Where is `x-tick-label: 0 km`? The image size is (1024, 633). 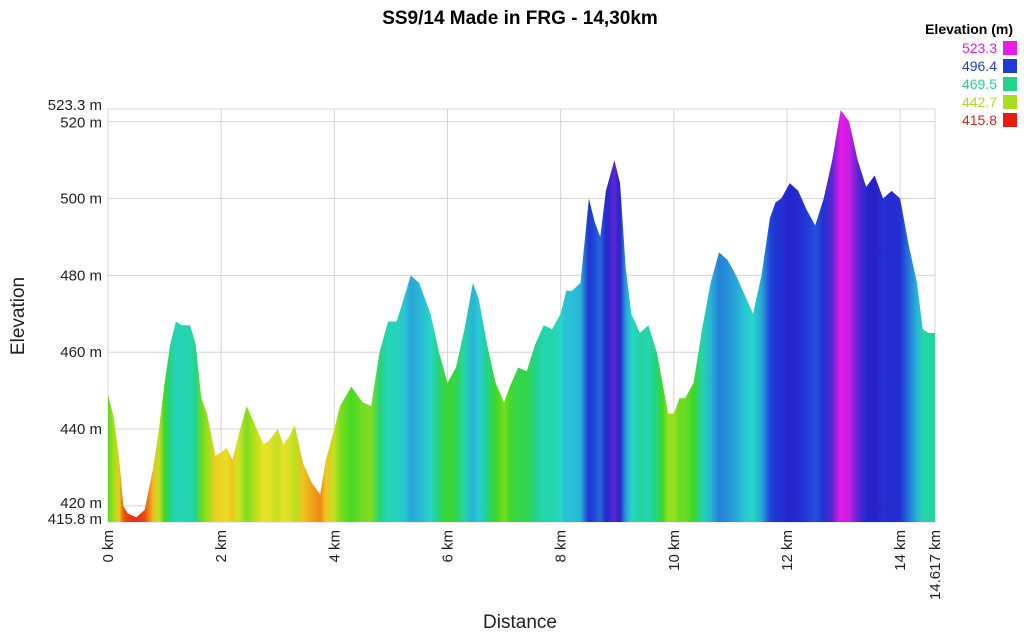 x-tick-label: 0 km is located at coordinates (108, 546).